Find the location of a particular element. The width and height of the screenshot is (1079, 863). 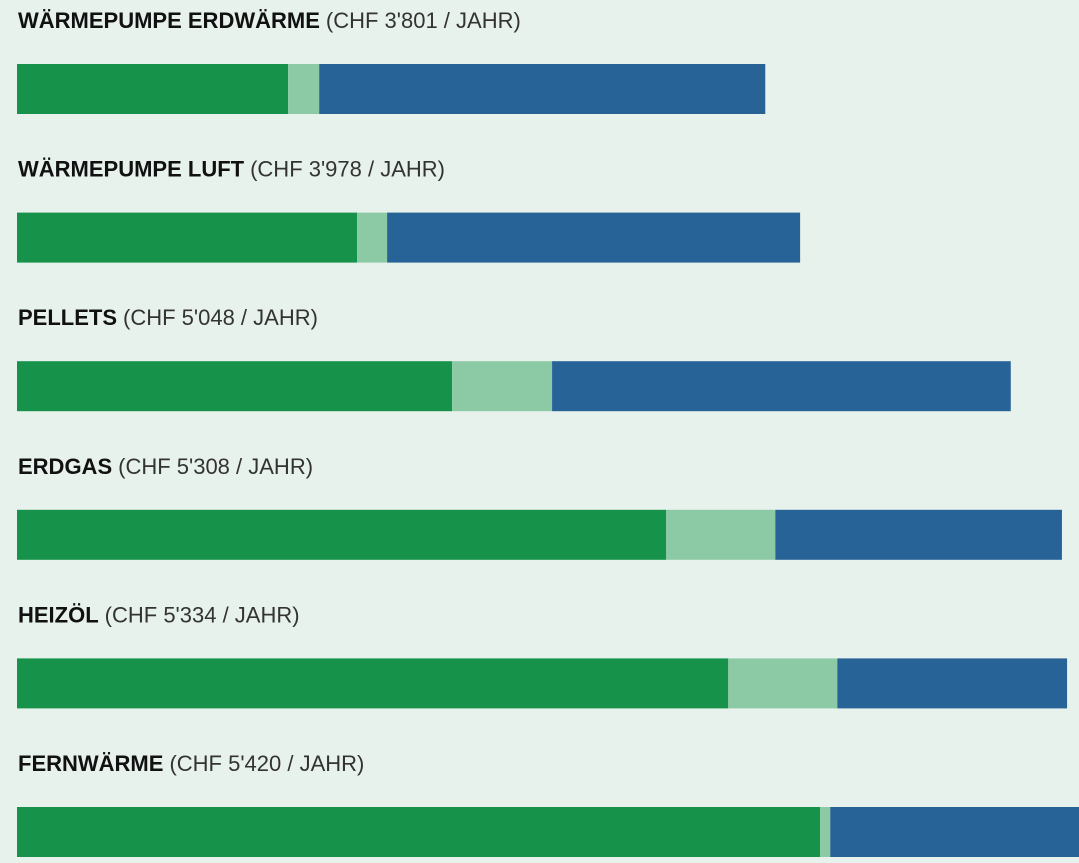

total-label: (CHF 3'801 / JAHR) is located at coordinates (423, 20).